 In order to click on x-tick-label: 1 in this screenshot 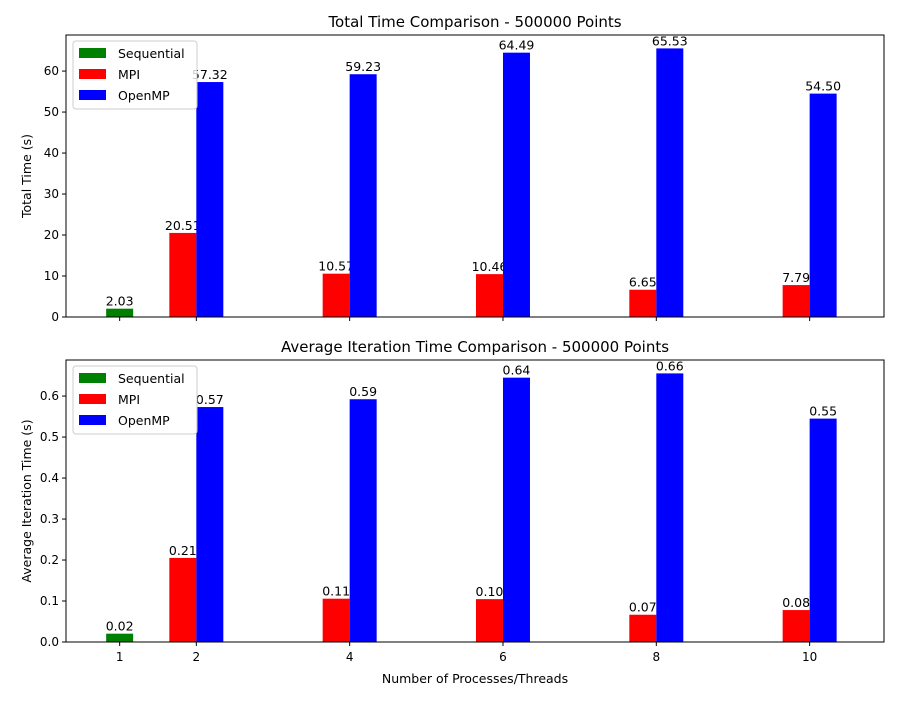, I will do `click(120, 657)`.